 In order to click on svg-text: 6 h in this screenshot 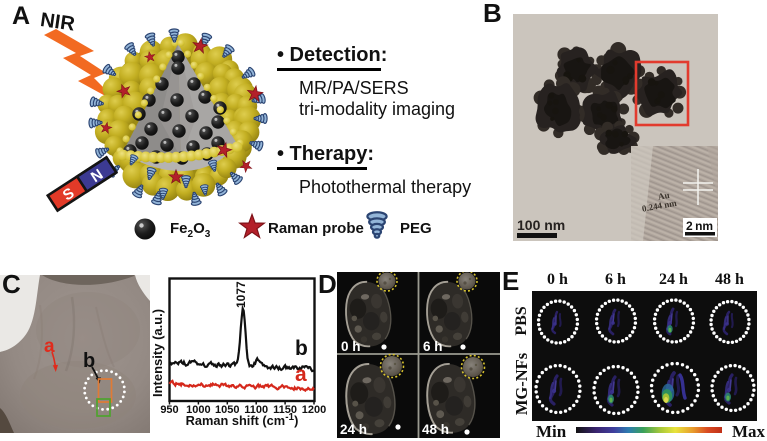, I will do `click(433, 346)`.